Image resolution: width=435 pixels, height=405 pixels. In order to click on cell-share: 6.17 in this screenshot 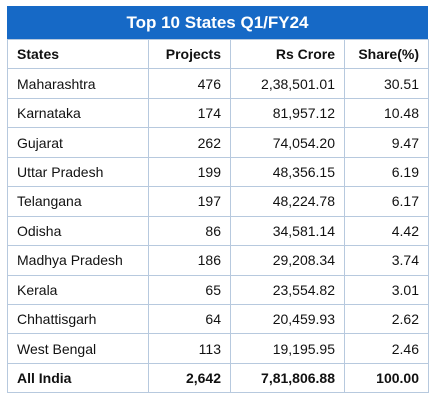, I will do `click(386, 201)`.